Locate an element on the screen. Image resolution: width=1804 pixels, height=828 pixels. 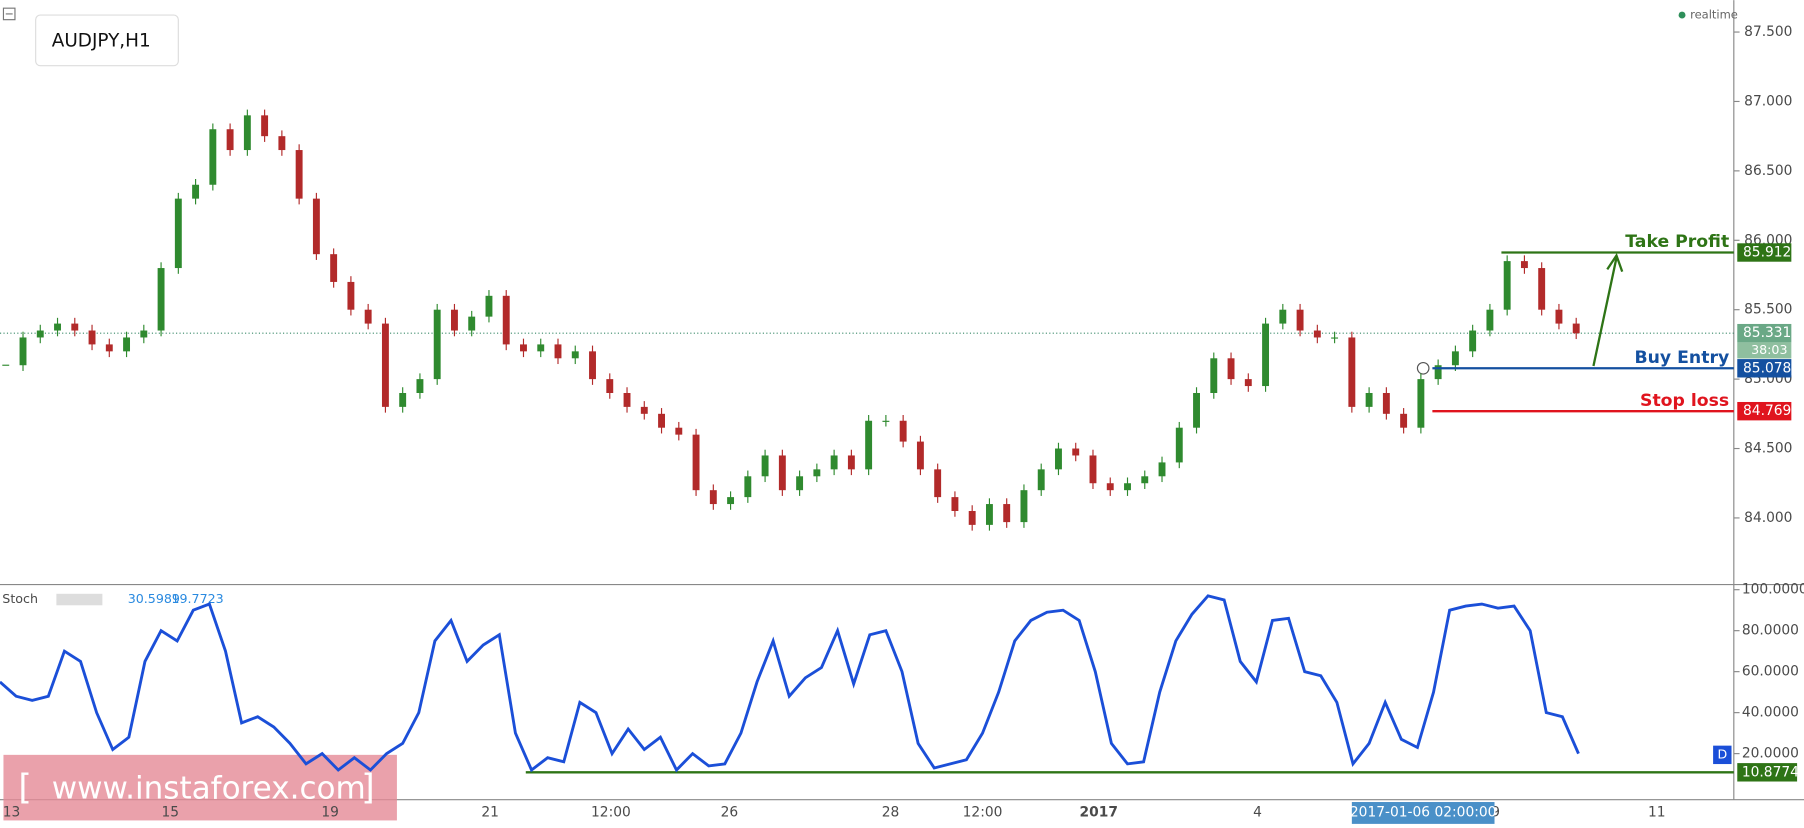
countdown: 38:03 is located at coordinates (1769, 349).